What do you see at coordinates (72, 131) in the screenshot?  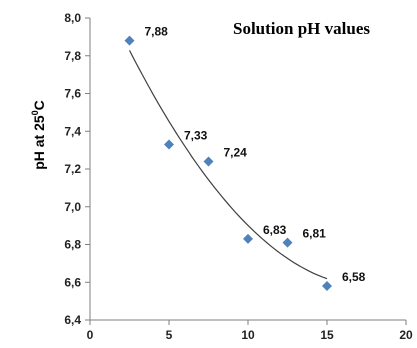 I see `y-tick-label: 7,4` at bounding box center [72, 131].